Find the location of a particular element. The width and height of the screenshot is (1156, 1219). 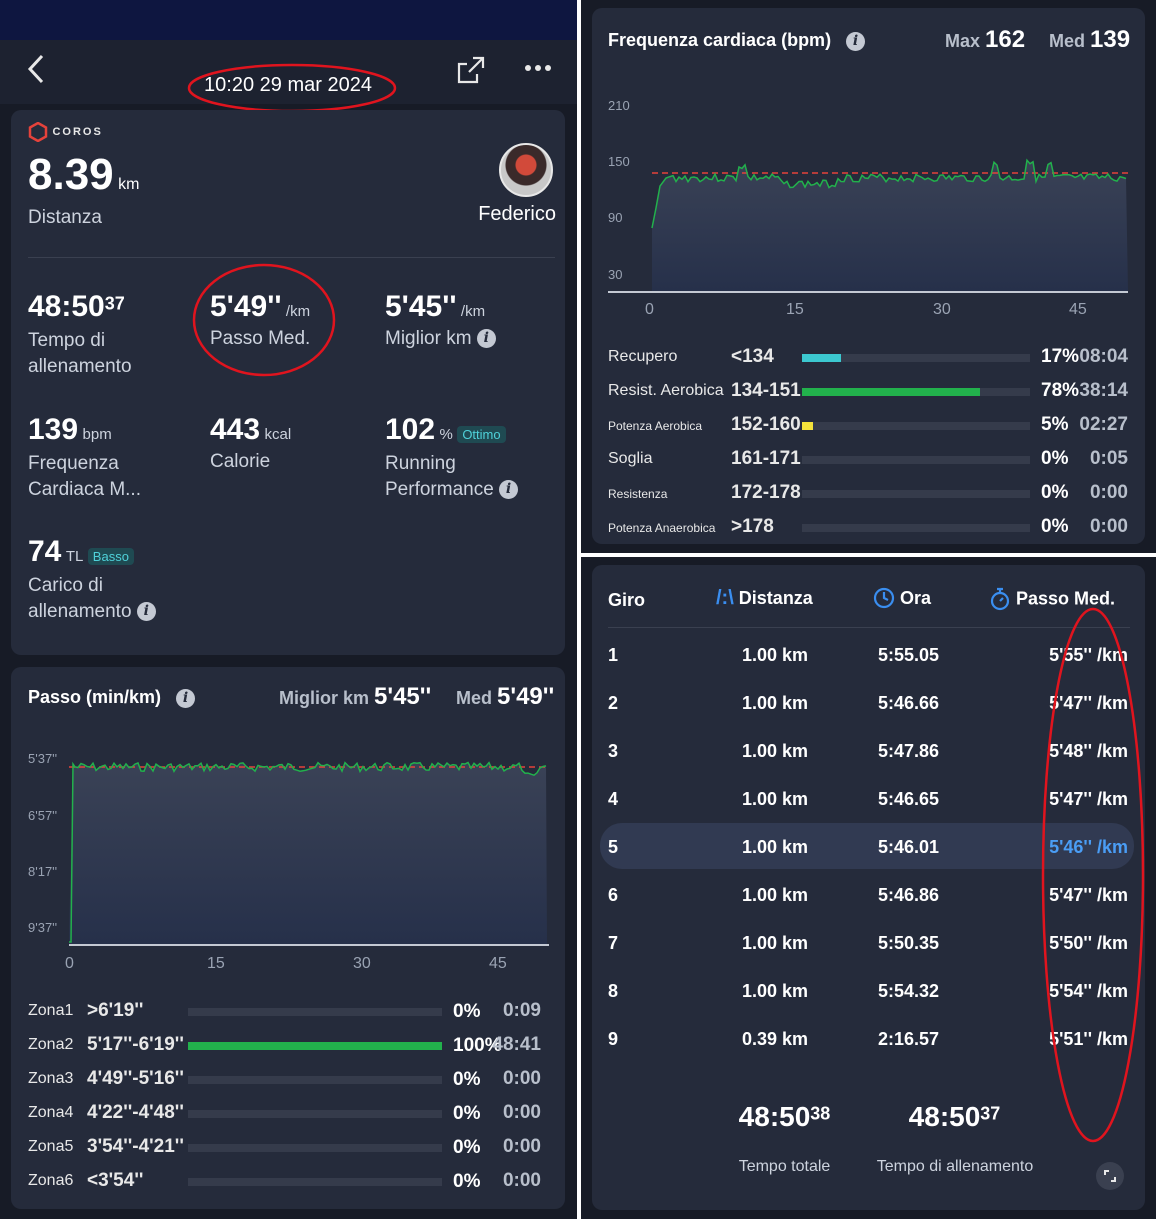

user-name: Federico is located at coordinates (517, 214).